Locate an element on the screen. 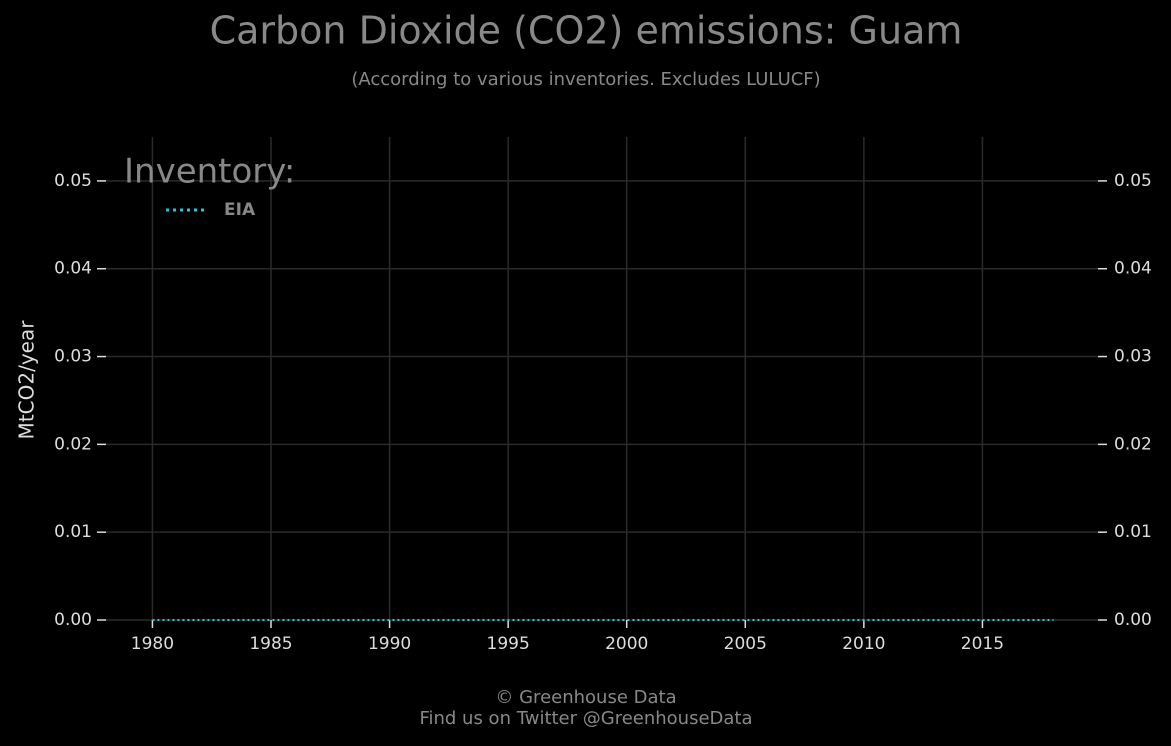 This screenshot has width=1171, height=746. y2-tick-label: 0.03 is located at coordinates (1133, 357).